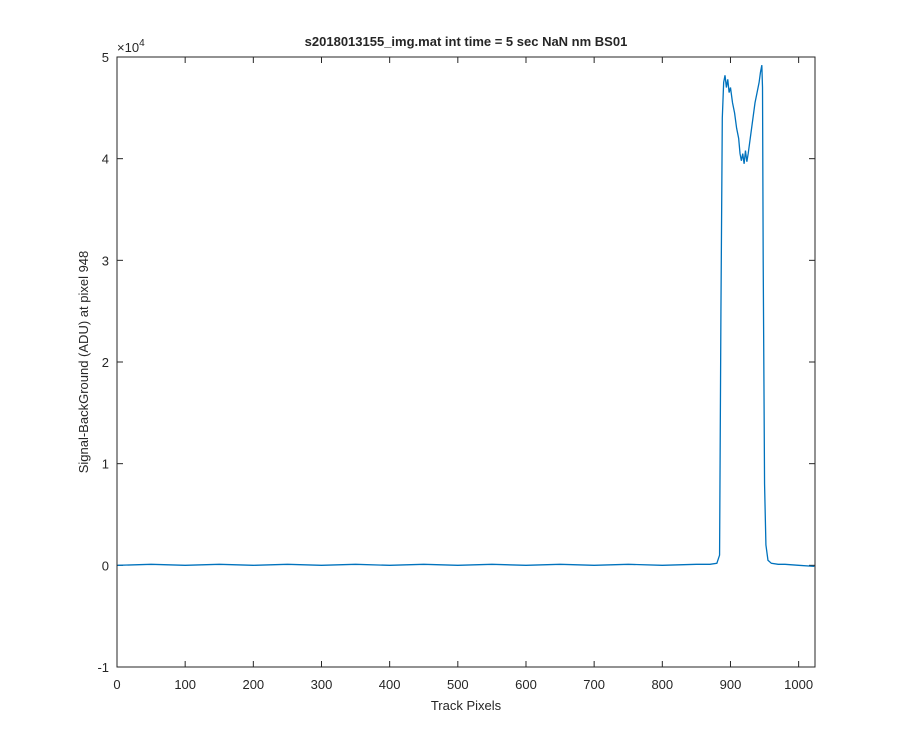 This screenshot has height=750, width=900. What do you see at coordinates (798, 684) in the screenshot?
I see `x-tick-label: 1000` at bounding box center [798, 684].